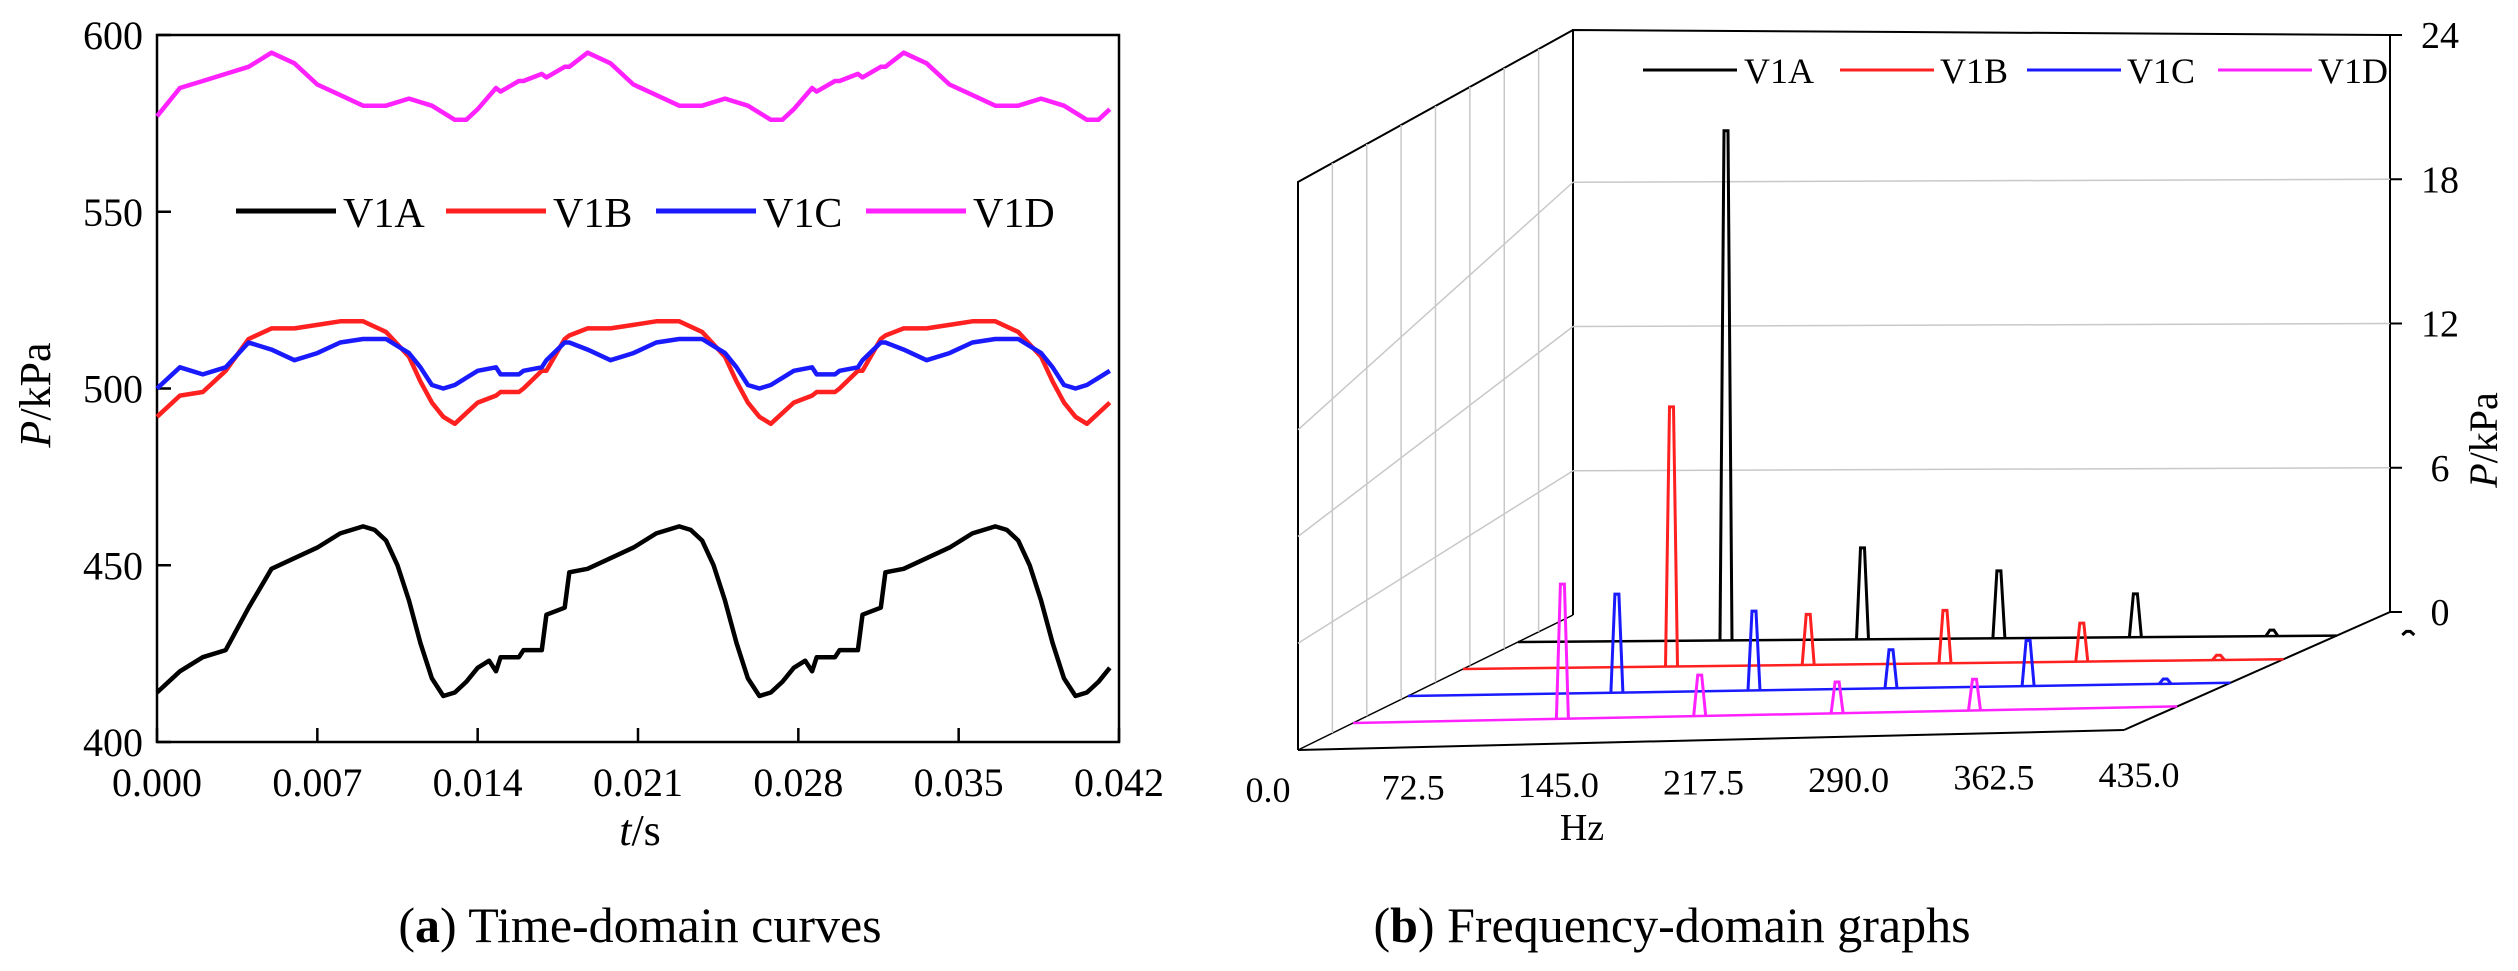 The image size is (2518, 971). I want to click on x-tick-label-b: 290.0, so click(1848, 780).